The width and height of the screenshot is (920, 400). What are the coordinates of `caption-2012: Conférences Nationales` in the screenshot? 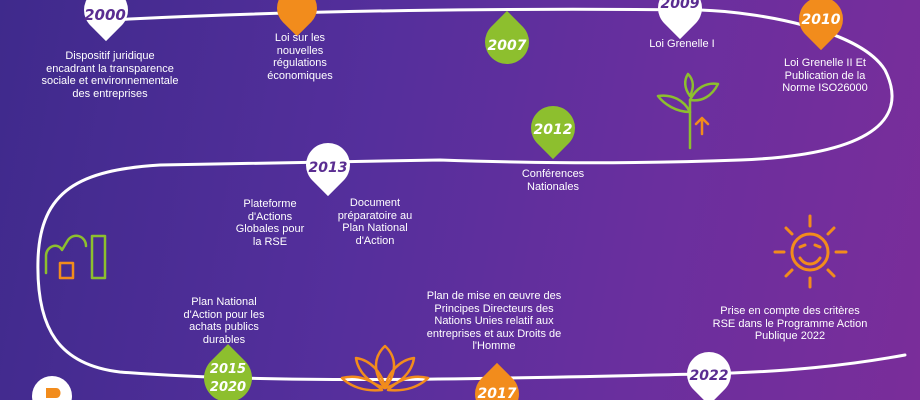 It's located at (553, 180).